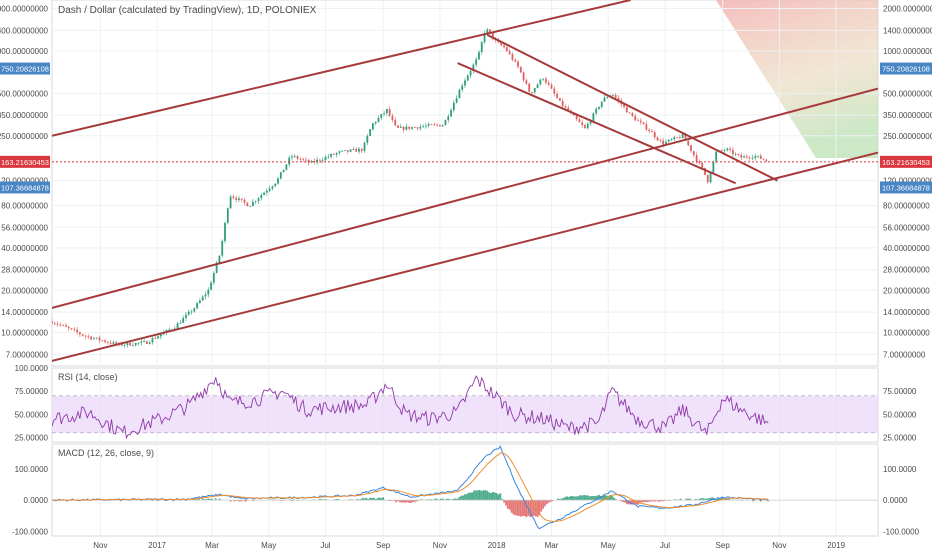 This screenshot has width=932, height=555. Describe the element at coordinates (904, 354) in the screenshot. I see `price-tick-right: 7.00000000` at that location.